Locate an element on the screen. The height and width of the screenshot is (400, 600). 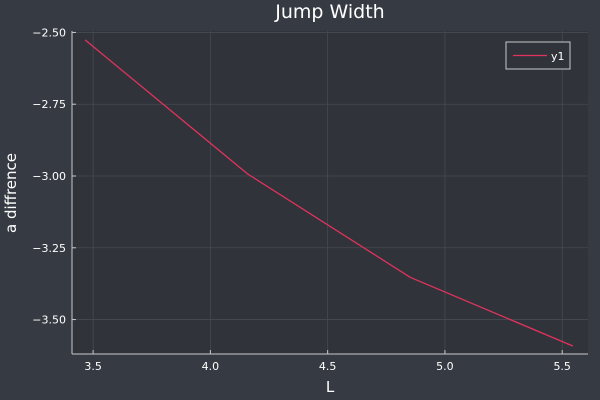
x-tick-label-4: 5.5 is located at coordinates (562, 366).